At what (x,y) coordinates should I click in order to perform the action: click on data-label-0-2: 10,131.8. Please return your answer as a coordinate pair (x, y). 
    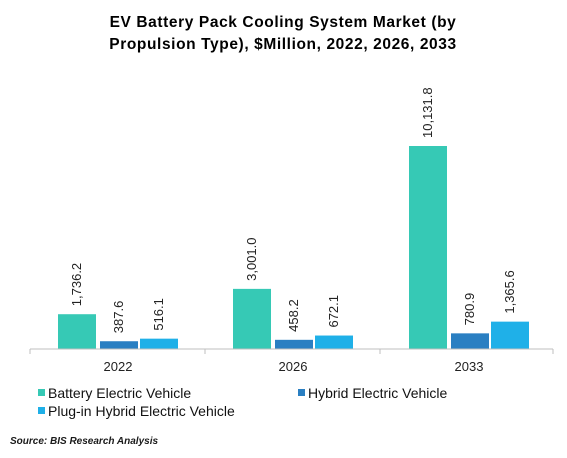
    Looking at the image, I should click on (427, 112).